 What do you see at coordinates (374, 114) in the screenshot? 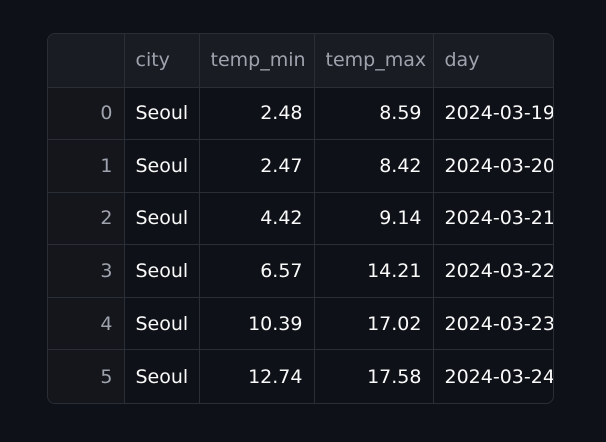
I see `cell-temp-max: 8.59` at bounding box center [374, 114].